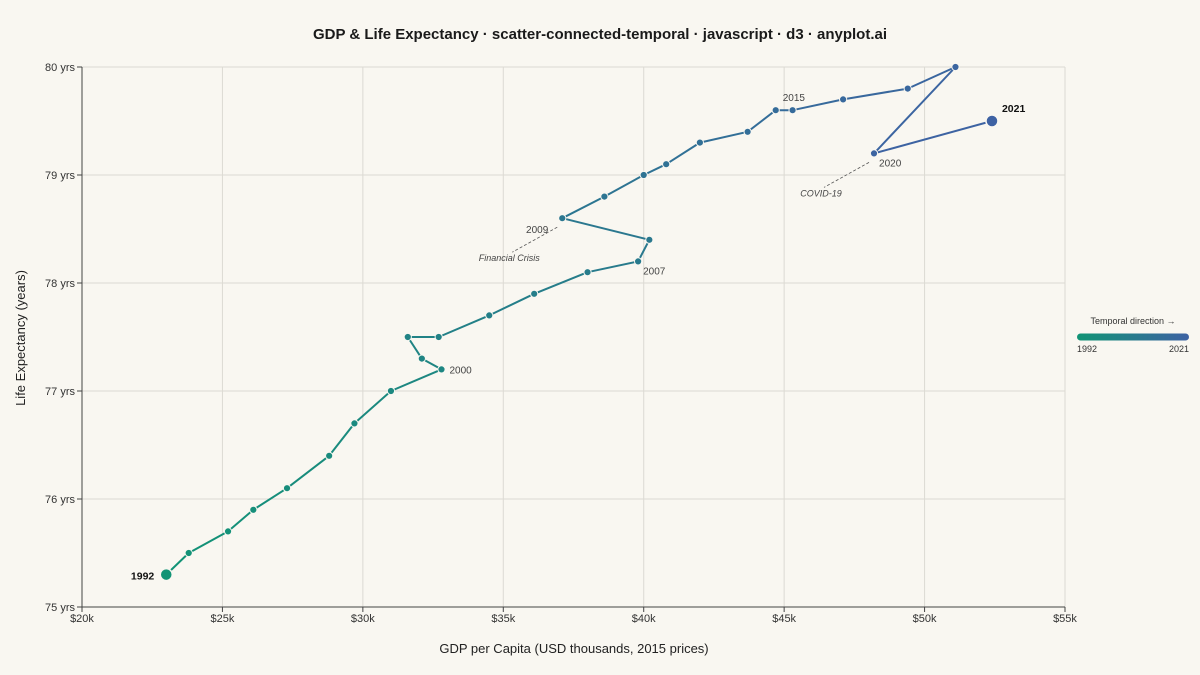 The width and height of the screenshot is (1200, 675). What do you see at coordinates (649, 239) in the screenshot?
I see `data-point-2008` at bounding box center [649, 239].